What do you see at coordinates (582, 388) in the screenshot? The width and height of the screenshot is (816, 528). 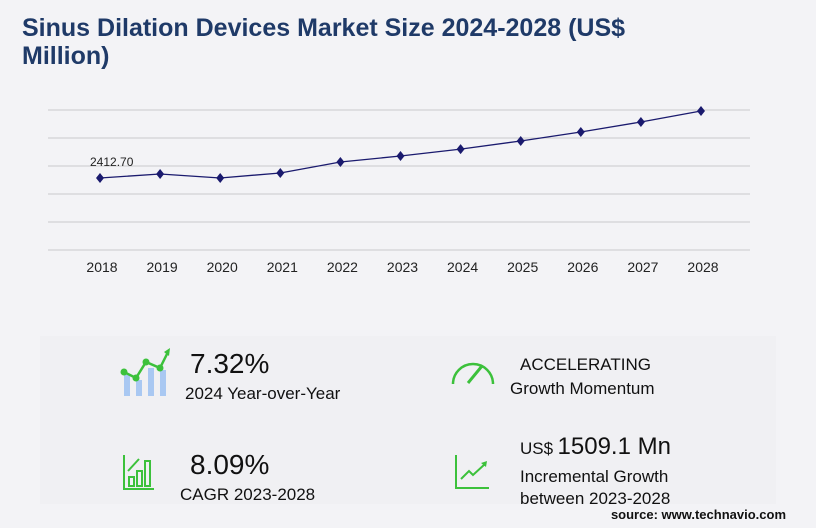 I see `momentum-label: Growth Momentum` at bounding box center [582, 388].